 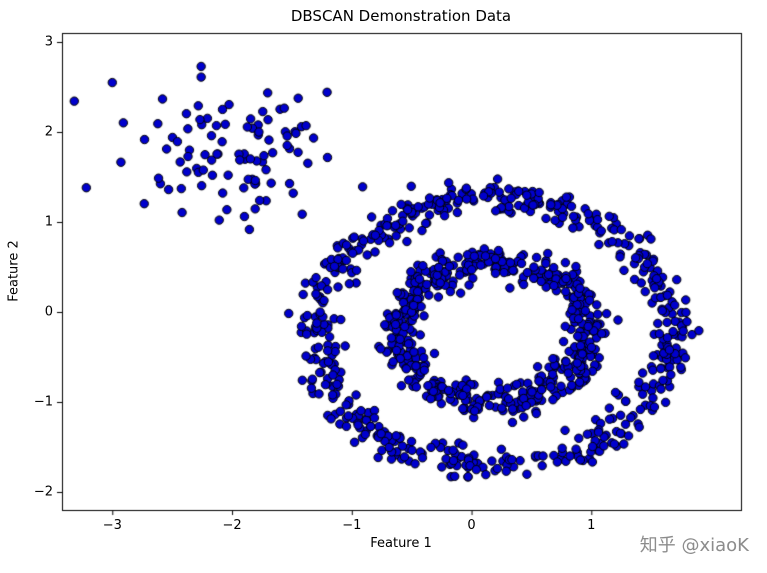 I want to click on x-axis-label: Feature 1, so click(x=401, y=543).